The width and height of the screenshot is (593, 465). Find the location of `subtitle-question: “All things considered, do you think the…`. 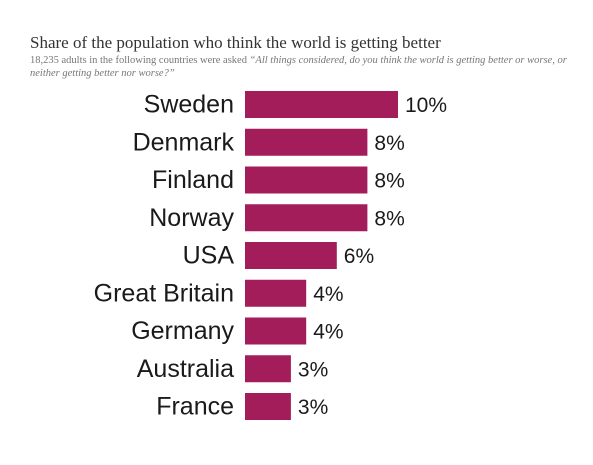

subtitle-question: “All things considered, do you think the… is located at coordinates (298, 67).